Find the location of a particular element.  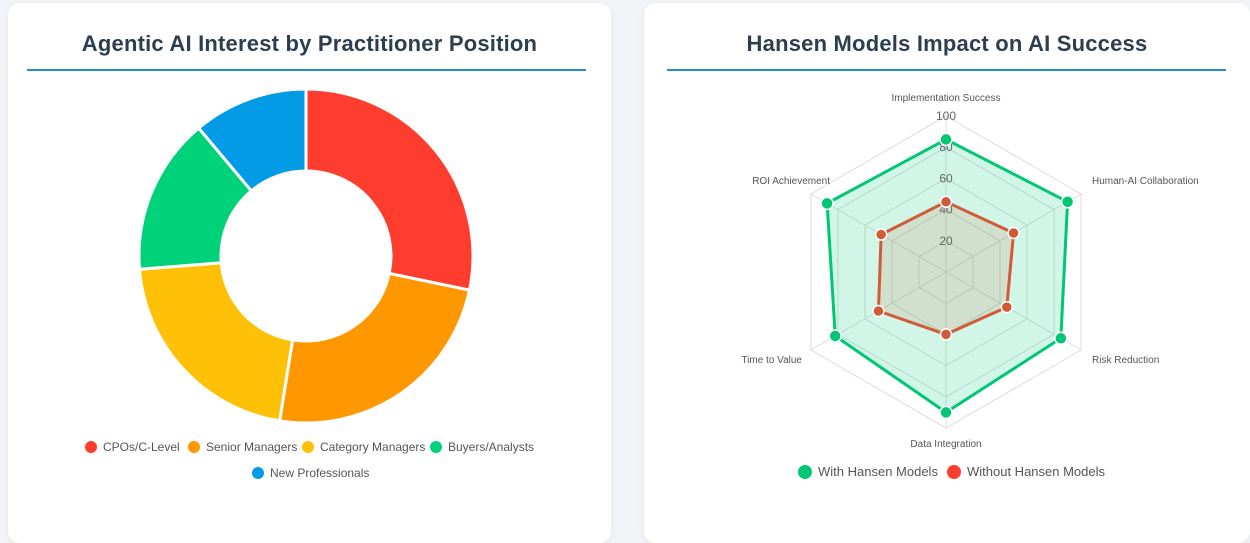

legend-item-buyers-analysts: Buyers/Analysts is located at coordinates (482, 447).